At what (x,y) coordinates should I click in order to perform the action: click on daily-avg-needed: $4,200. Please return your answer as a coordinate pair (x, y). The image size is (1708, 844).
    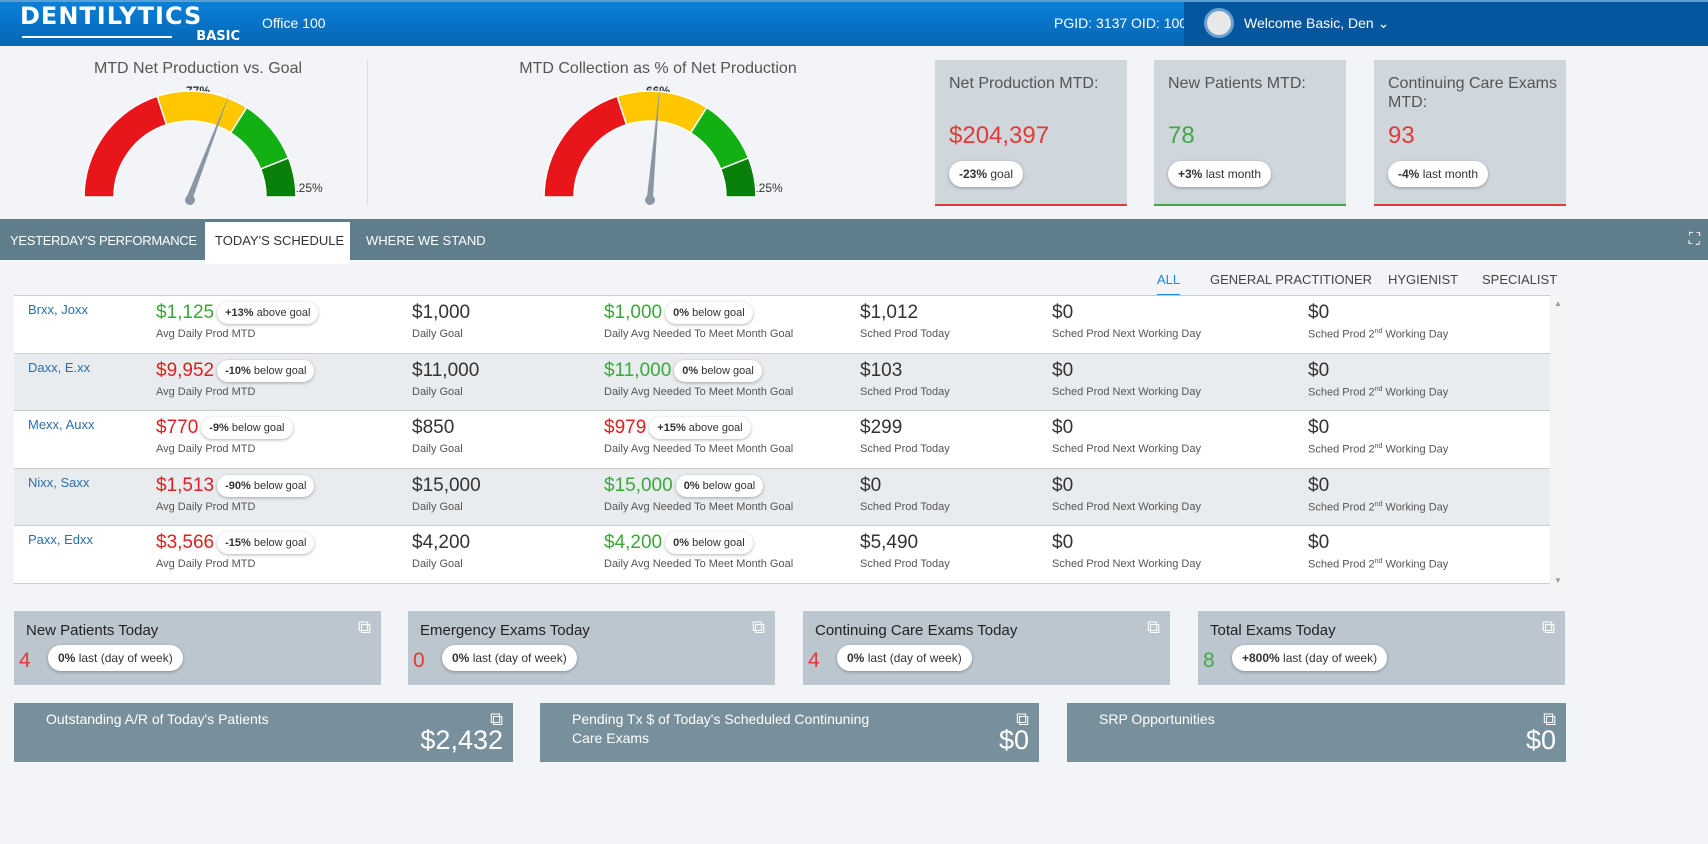
    Looking at the image, I should click on (633, 543).